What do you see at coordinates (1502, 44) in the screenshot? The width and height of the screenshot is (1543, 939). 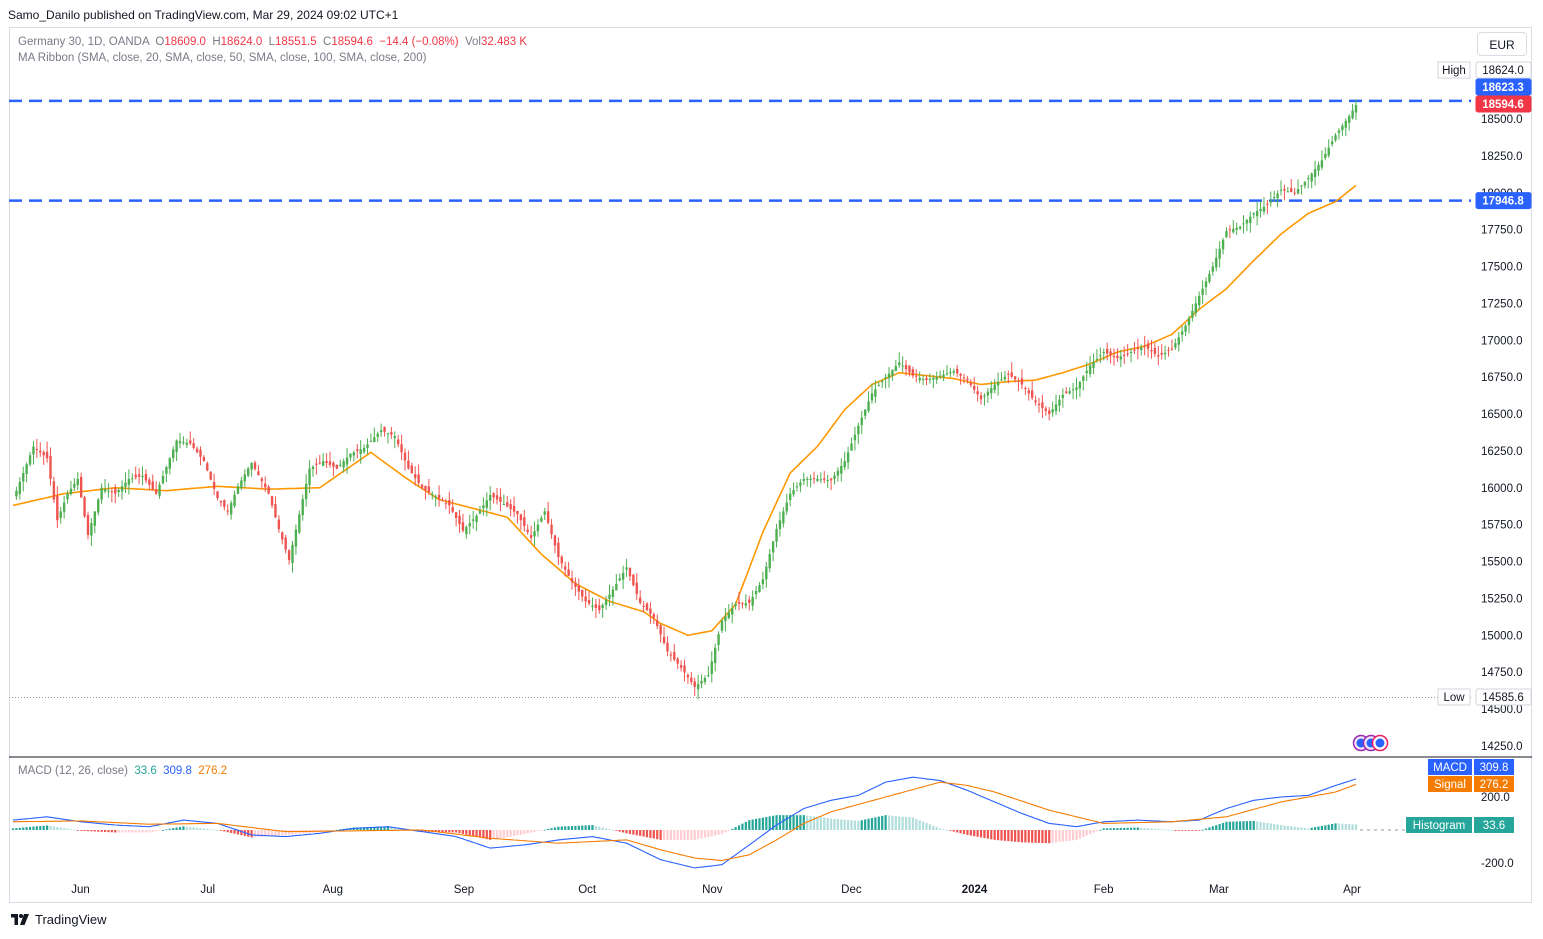 I see `currency-button: EUR` at bounding box center [1502, 44].